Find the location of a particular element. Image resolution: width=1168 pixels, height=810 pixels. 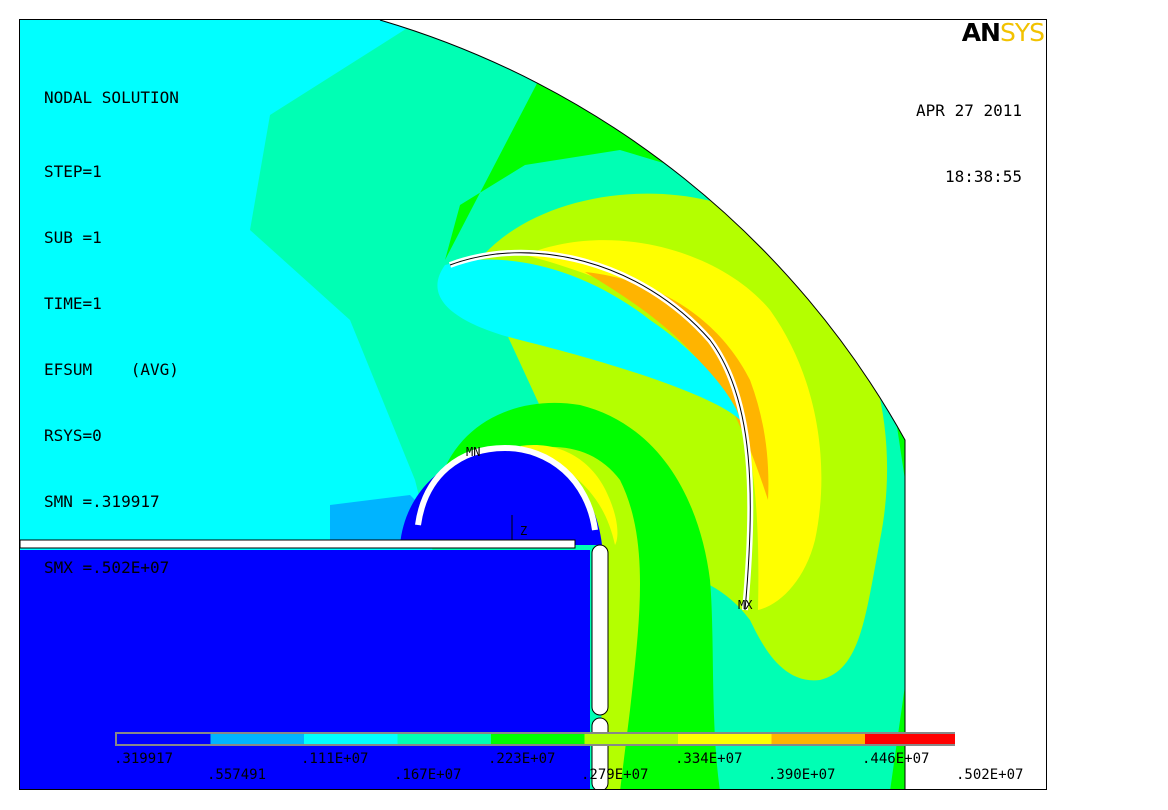

time-text: 18:38:55 is located at coordinates (983, 176).